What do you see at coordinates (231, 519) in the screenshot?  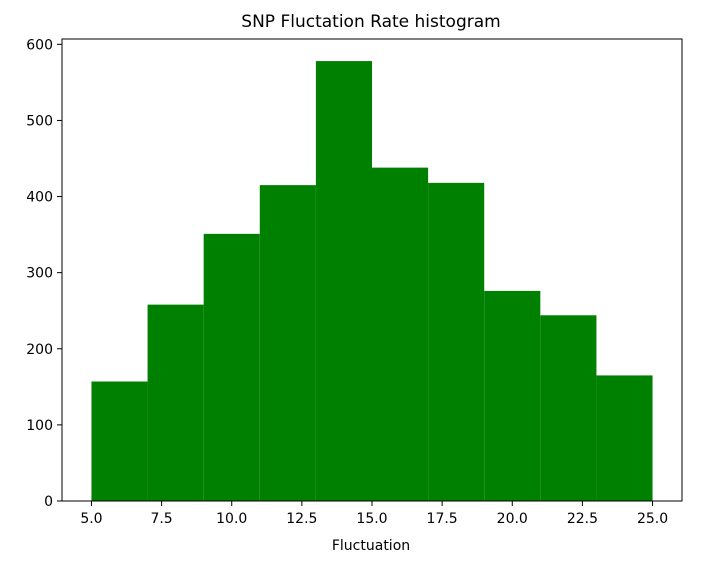 I see `x-tick-label: 10.0` at bounding box center [231, 519].